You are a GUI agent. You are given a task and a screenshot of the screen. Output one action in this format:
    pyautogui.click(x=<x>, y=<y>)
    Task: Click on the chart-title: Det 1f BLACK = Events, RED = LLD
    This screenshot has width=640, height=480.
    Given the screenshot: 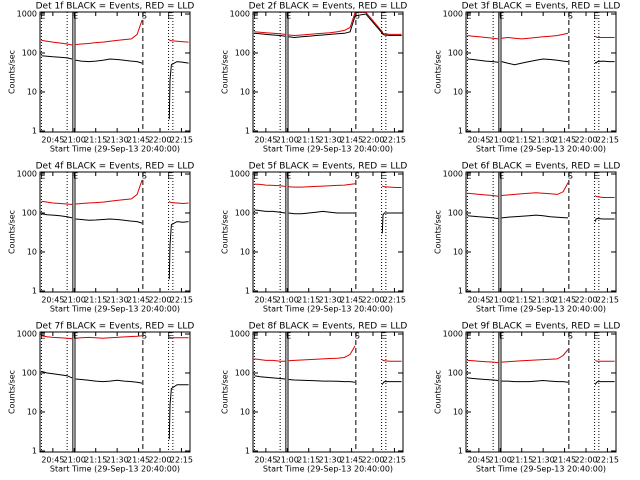 What is the action you would take?
    pyautogui.click(x=115, y=7)
    